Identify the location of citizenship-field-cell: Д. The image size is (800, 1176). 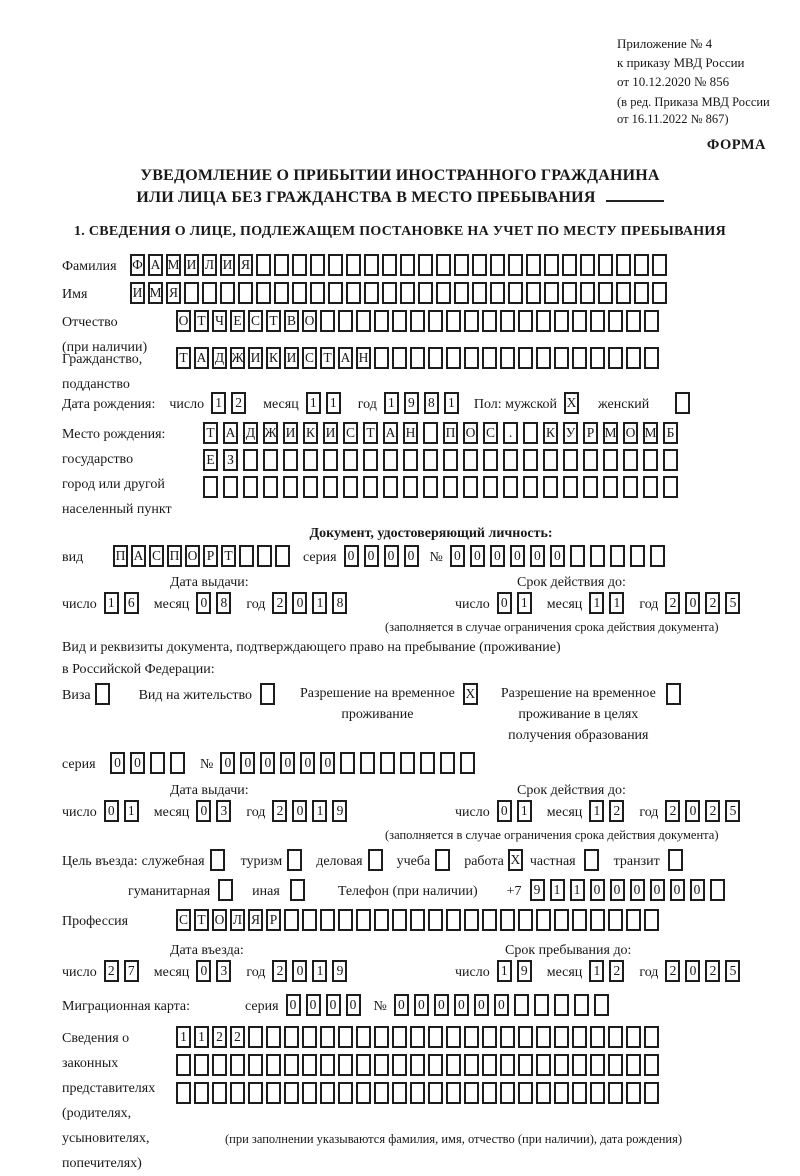
(219, 358).